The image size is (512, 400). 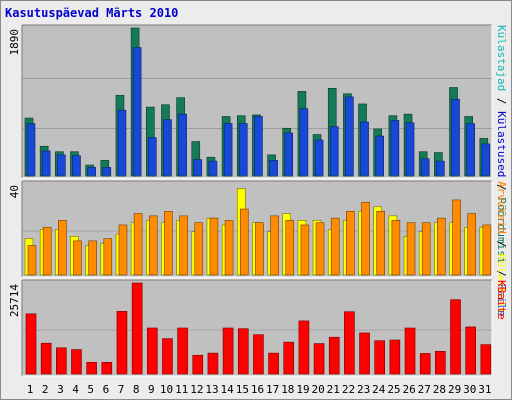 What do you see at coordinates (454, 389) in the screenshot?
I see `day-label-29: 29` at bounding box center [454, 389].